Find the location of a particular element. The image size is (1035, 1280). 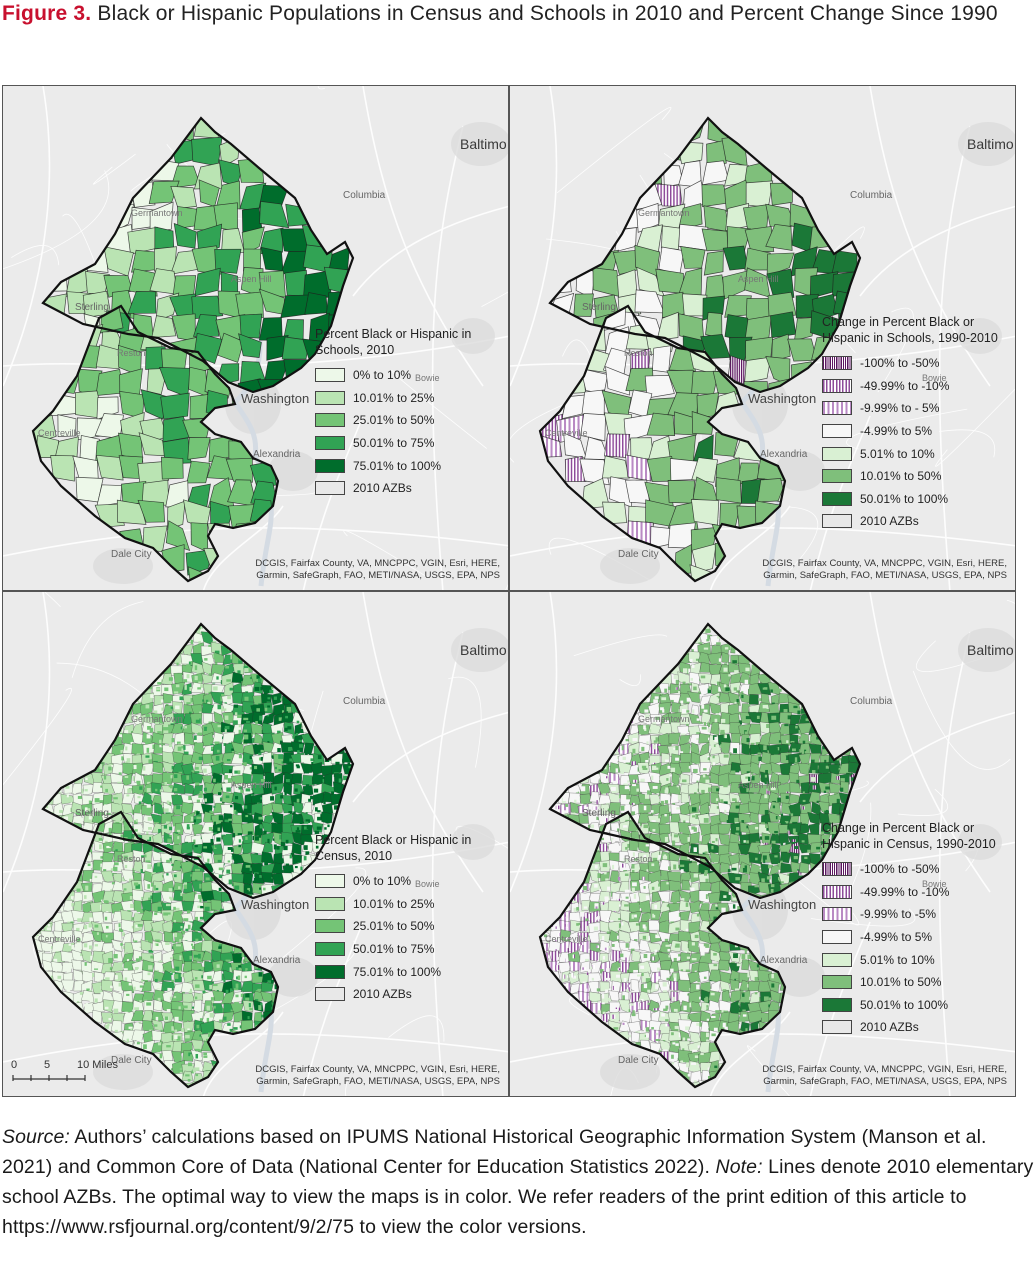

legend-item: -100% to -50% is located at coordinates (917, 363).